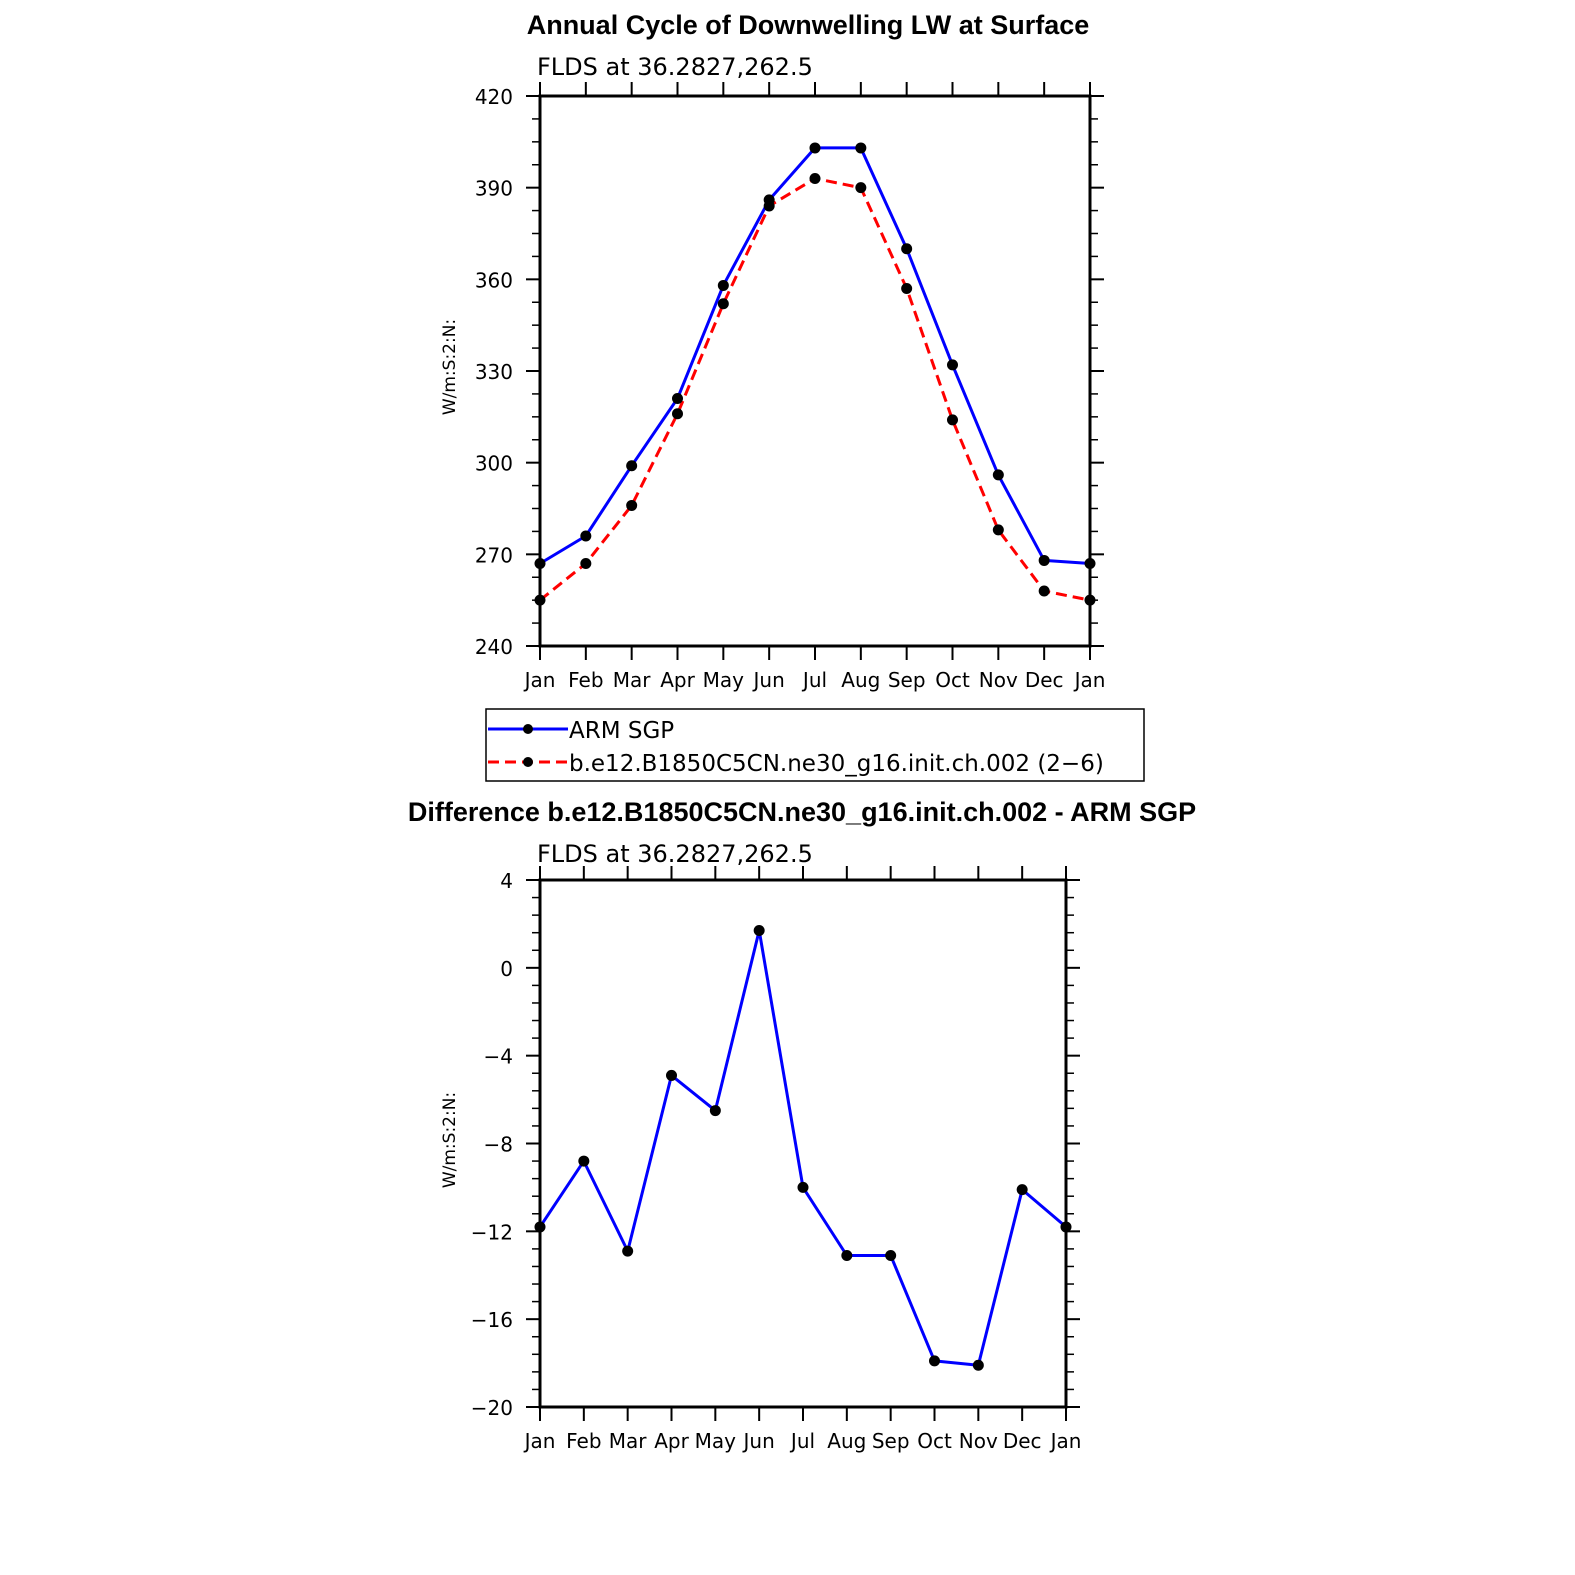  Describe the element at coordinates (494, 280) in the screenshot. I see `y-tick-label: 360` at that location.